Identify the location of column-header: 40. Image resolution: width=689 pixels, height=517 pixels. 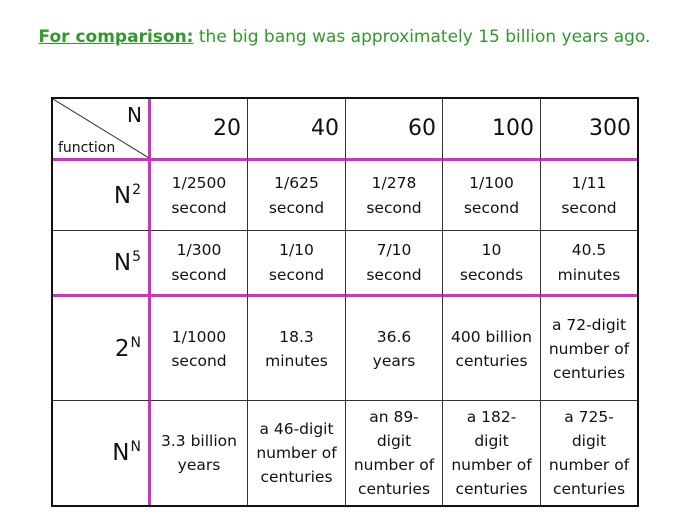
(297, 130).